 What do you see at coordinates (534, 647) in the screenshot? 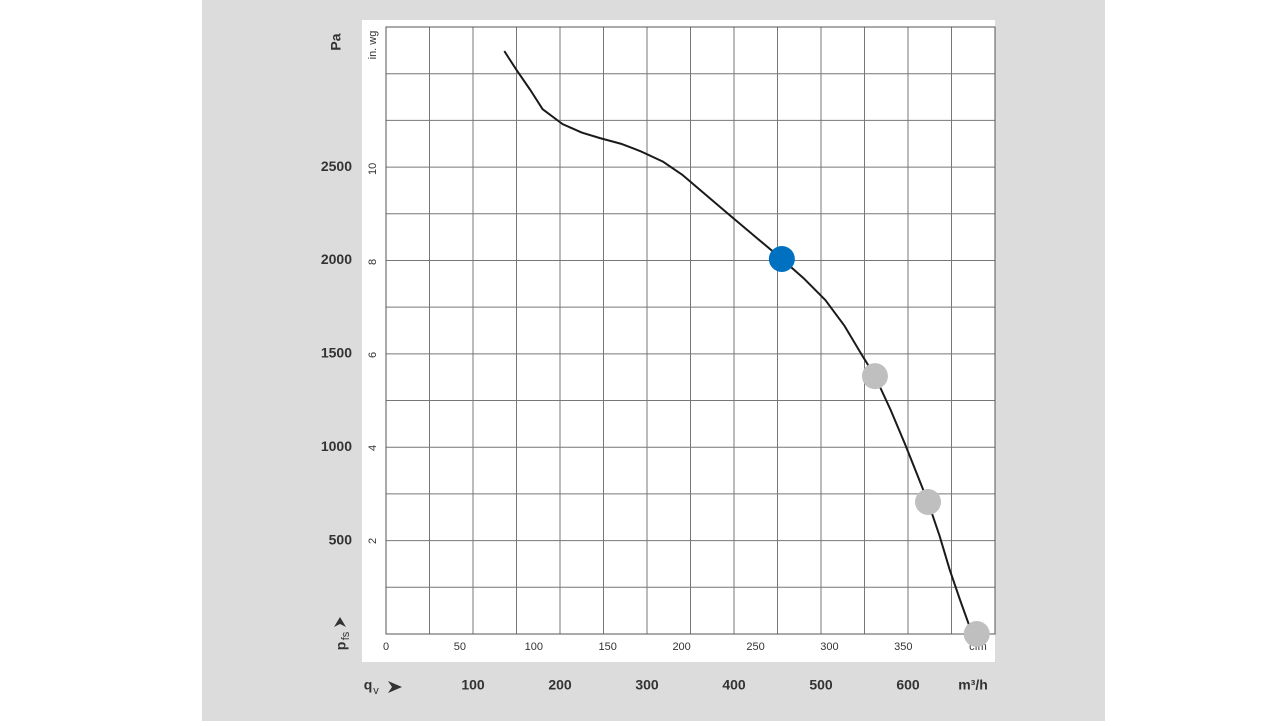
I see `x2-tick-label: 100` at bounding box center [534, 647].